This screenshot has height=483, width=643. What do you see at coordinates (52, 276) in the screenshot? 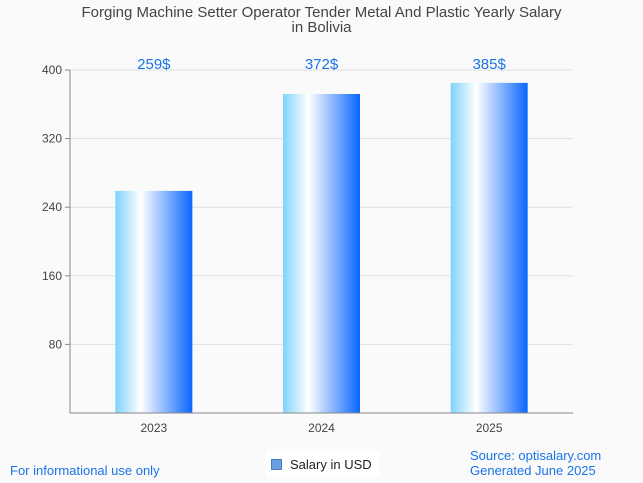
I see `y-tick-label: 160` at bounding box center [52, 276].